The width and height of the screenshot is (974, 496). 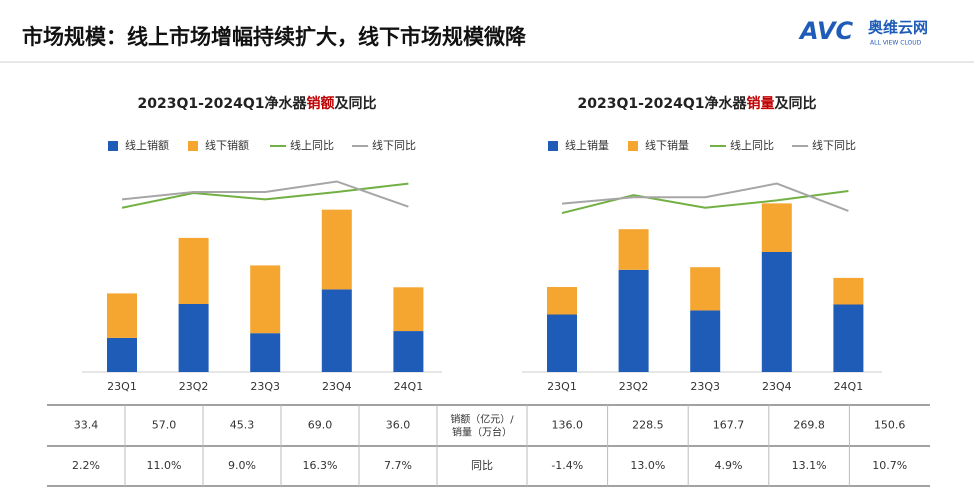 What do you see at coordinates (826, 31) in the screenshot?
I see `logo: AVC` at bounding box center [826, 31].